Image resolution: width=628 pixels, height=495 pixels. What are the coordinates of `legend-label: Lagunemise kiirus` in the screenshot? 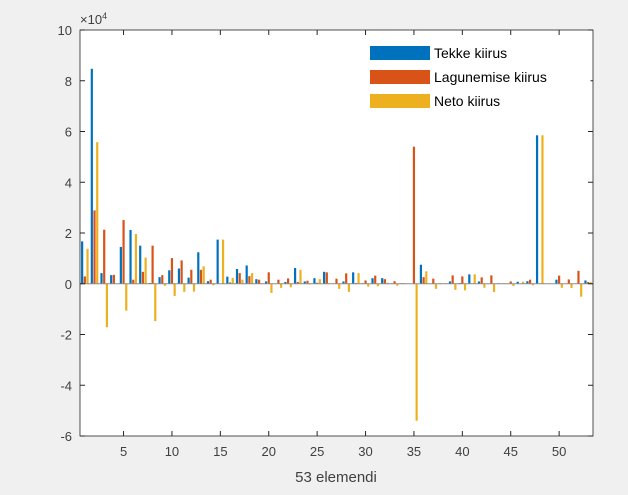 It's located at (490, 77).